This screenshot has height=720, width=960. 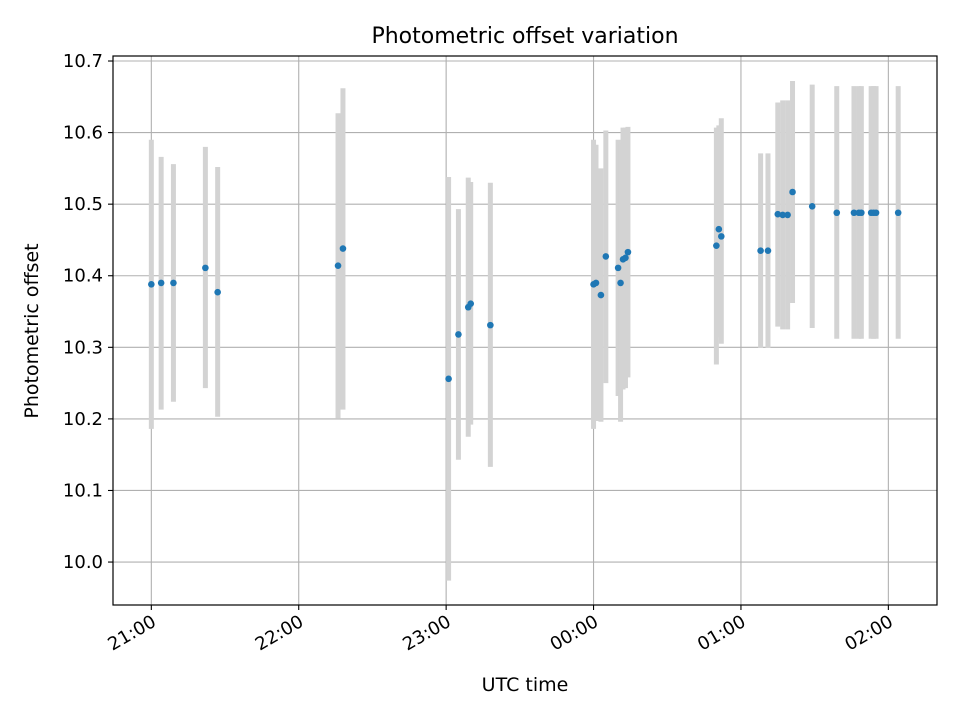 What do you see at coordinates (83, 61) in the screenshot?
I see `y-tick-label: 10.7` at bounding box center [83, 61].